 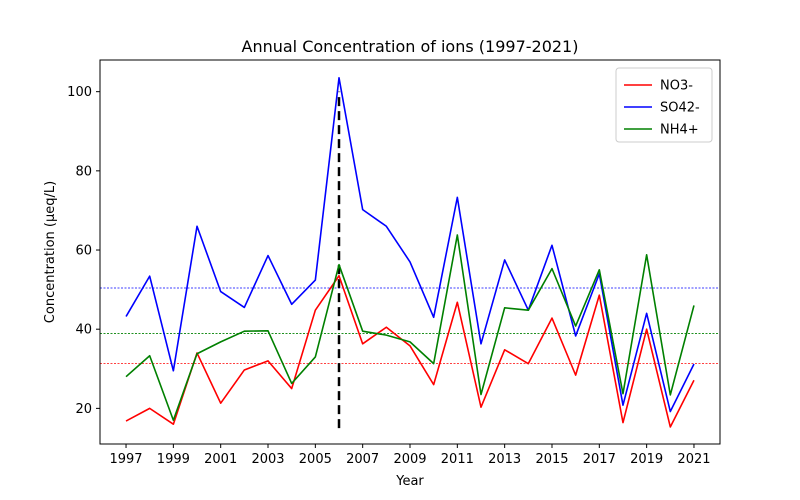 What do you see at coordinates (409, 459) in the screenshot?
I see `x-tick-label: 2009` at bounding box center [409, 459].